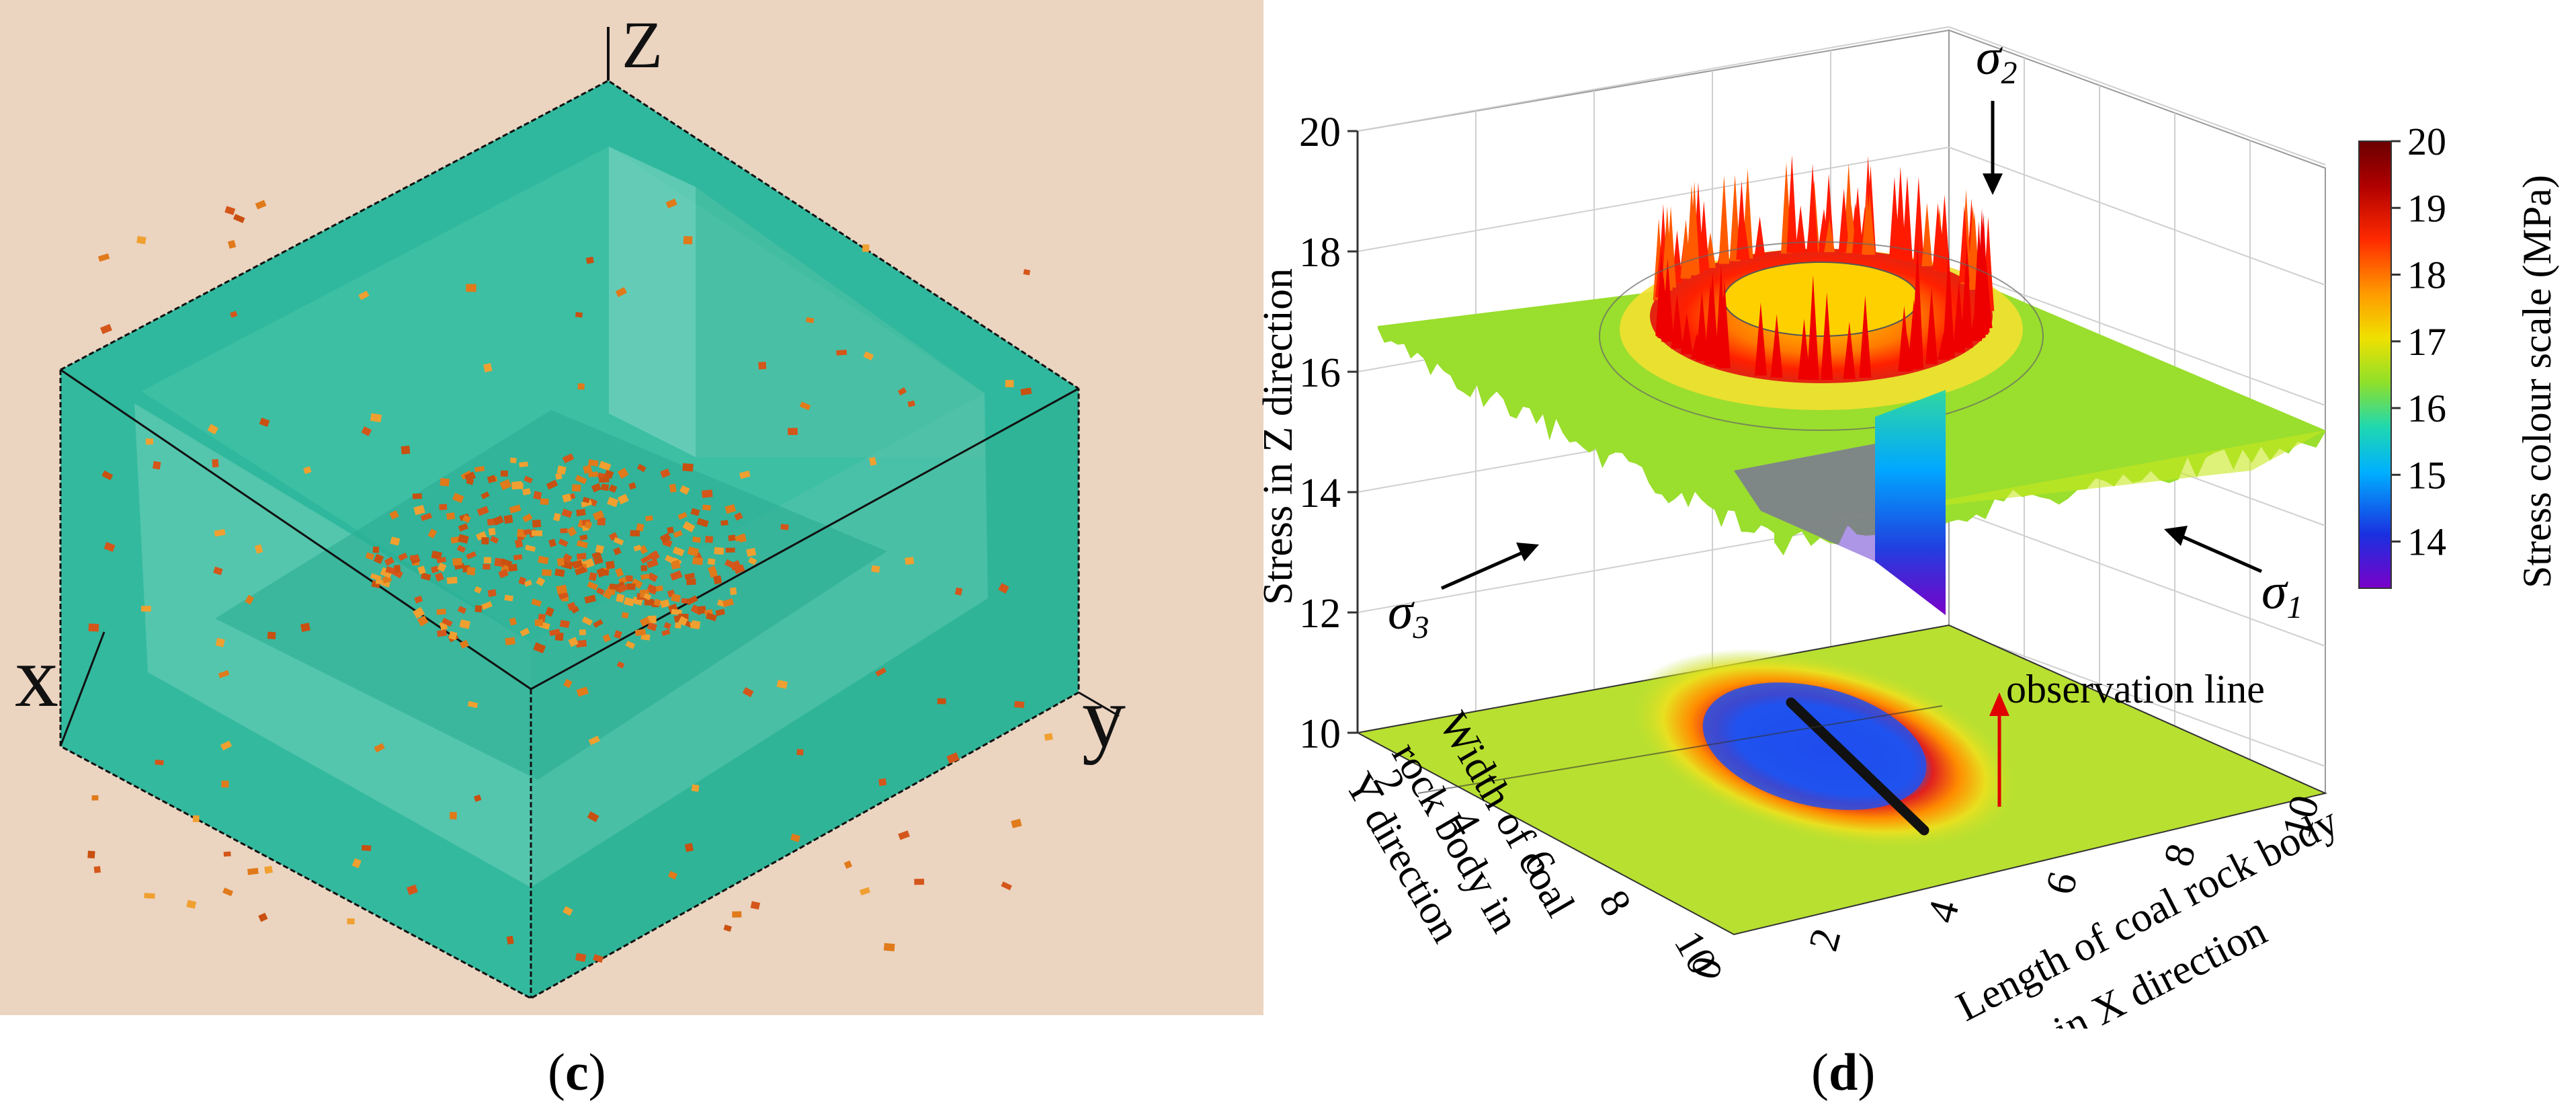 The height and width of the screenshot is (1120, 2576). I want to click on z-tick-label: 20, so click(1320, 132).